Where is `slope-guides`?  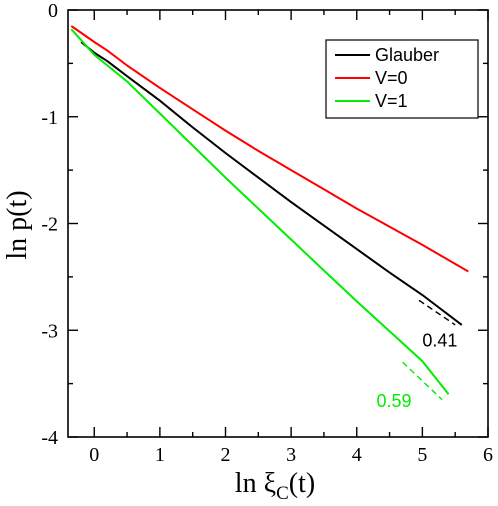
slope-guides is located at coordinates (429, 350).